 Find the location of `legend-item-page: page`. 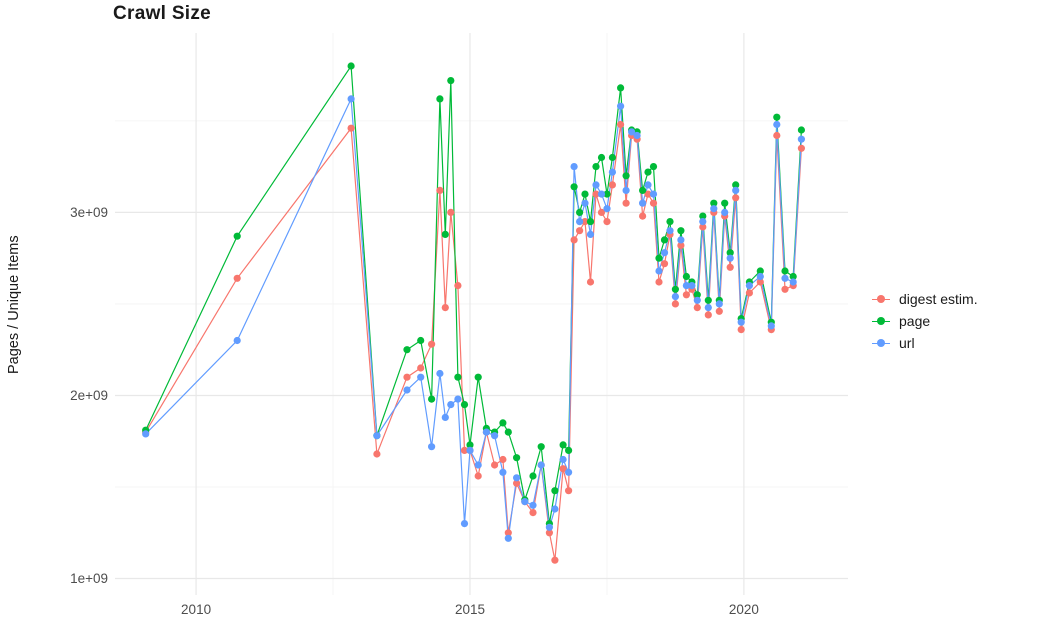

legend-item-page: page is located at coordinates (925, 321).